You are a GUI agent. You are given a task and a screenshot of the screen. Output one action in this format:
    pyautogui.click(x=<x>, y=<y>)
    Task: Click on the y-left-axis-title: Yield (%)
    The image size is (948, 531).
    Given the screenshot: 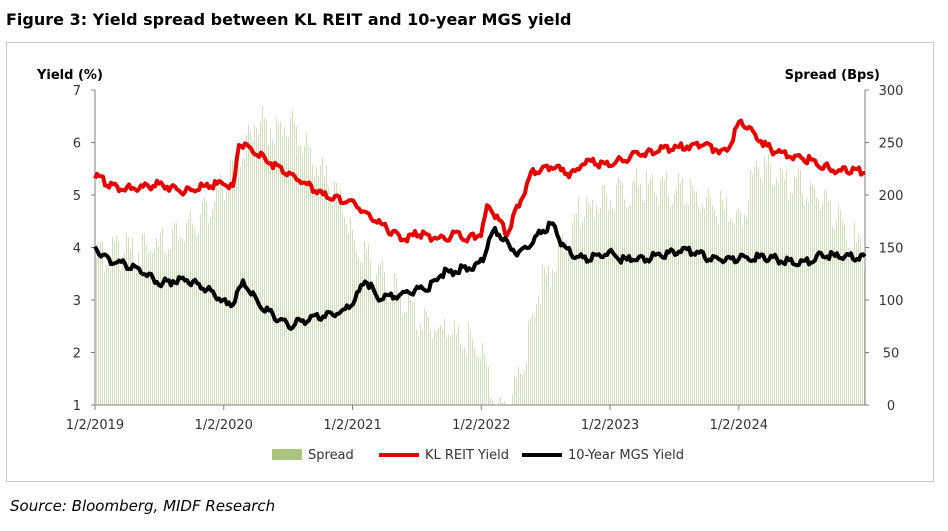 What is the action you would take?
    pyautogui.click(x=69, y=75)
    